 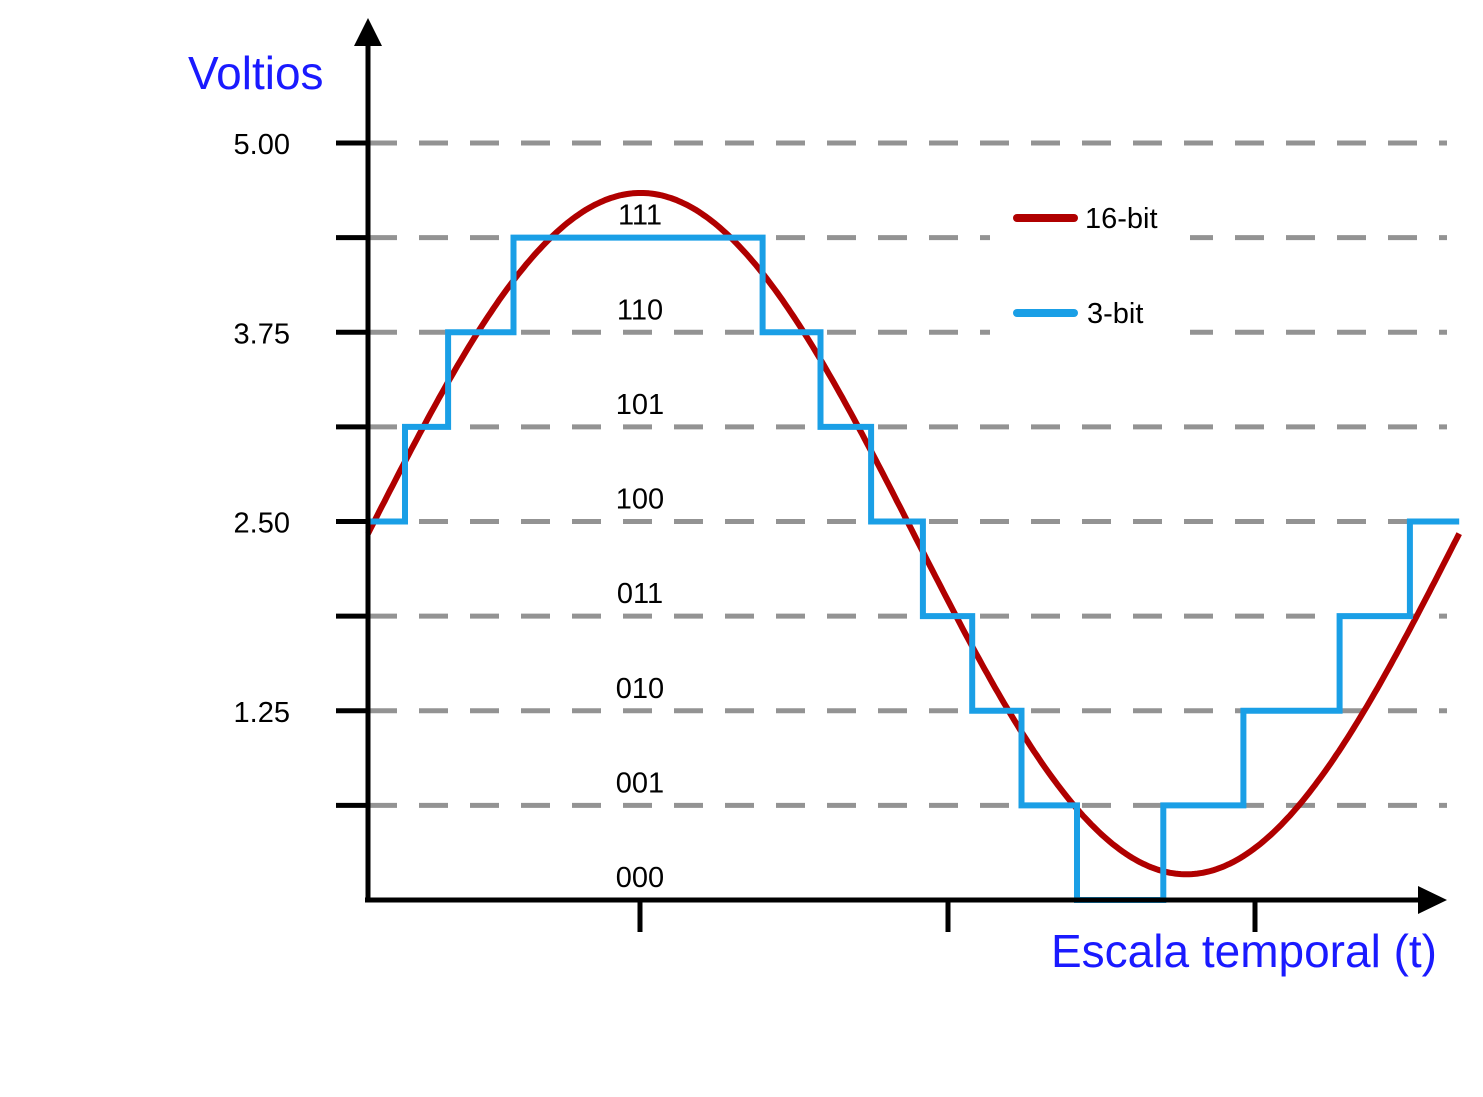 What do you see at coordinates (947, 915) in the screenshot?
I see `x-ticks` at bounding box center [947, 915].